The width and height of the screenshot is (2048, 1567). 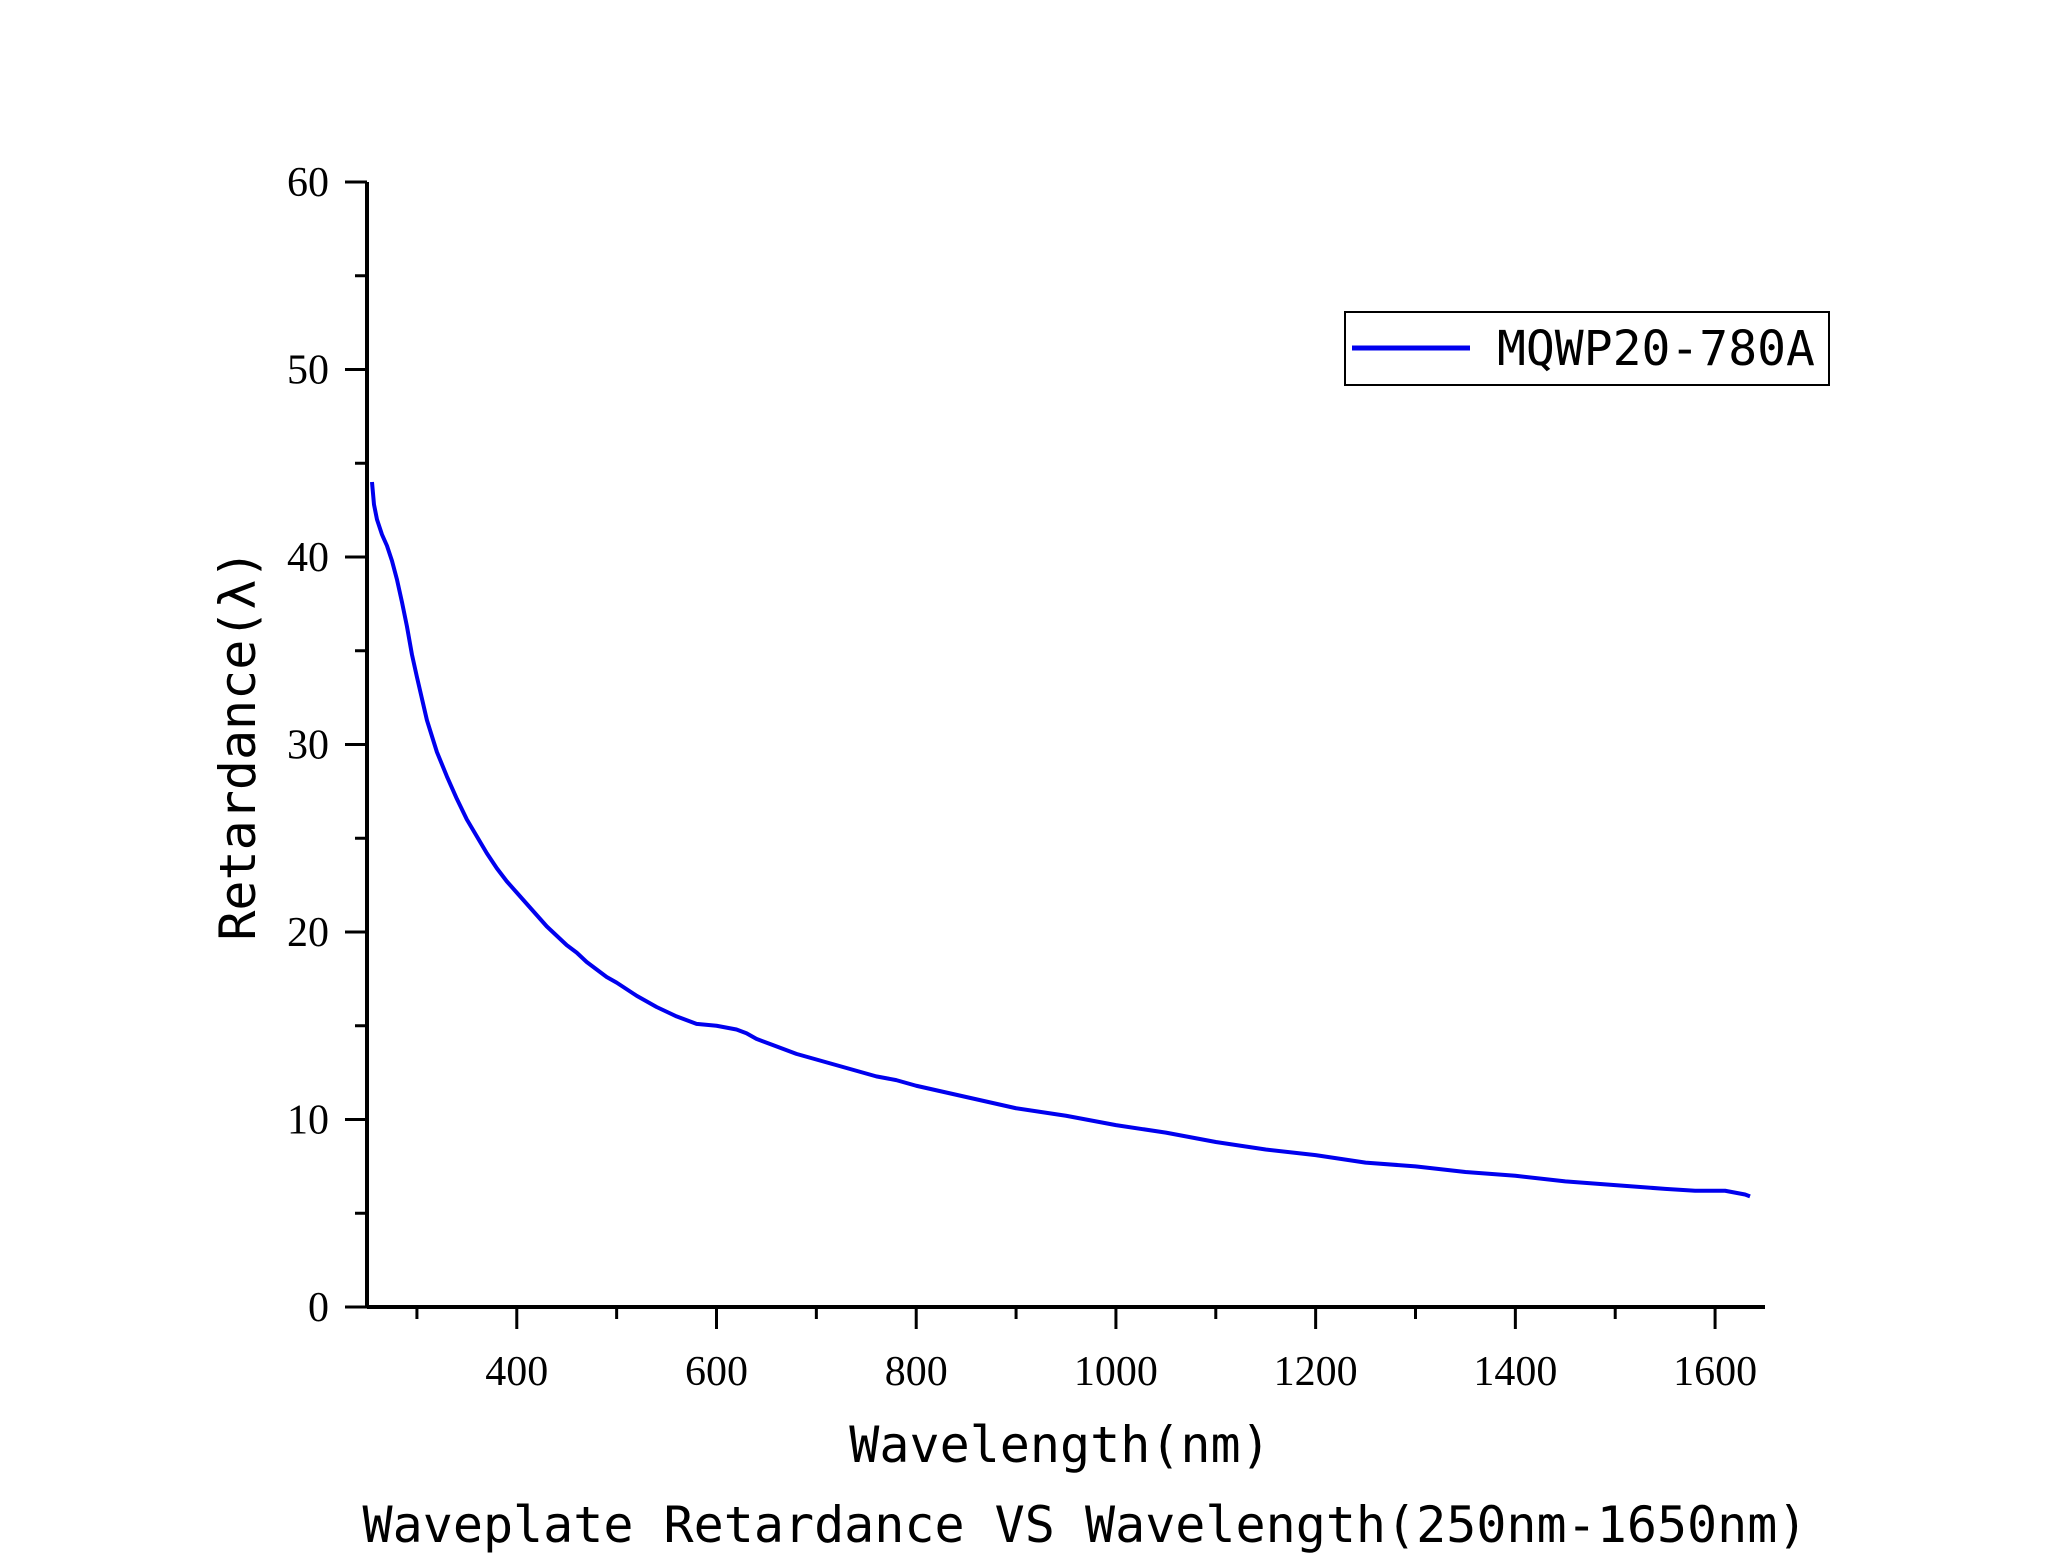 I want to click on legend: MQWP20-780A, so click(x=1587, y=348).